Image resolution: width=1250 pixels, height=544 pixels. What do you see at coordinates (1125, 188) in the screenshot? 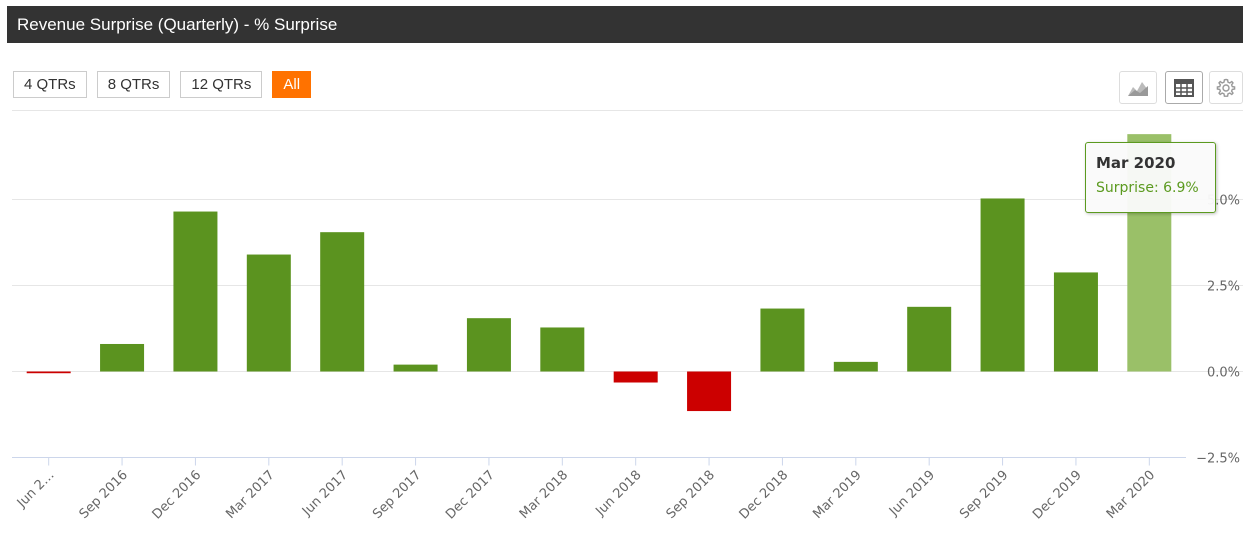
I see `tooltip-value-label: Surprise` at bounding box center [1125, 188].